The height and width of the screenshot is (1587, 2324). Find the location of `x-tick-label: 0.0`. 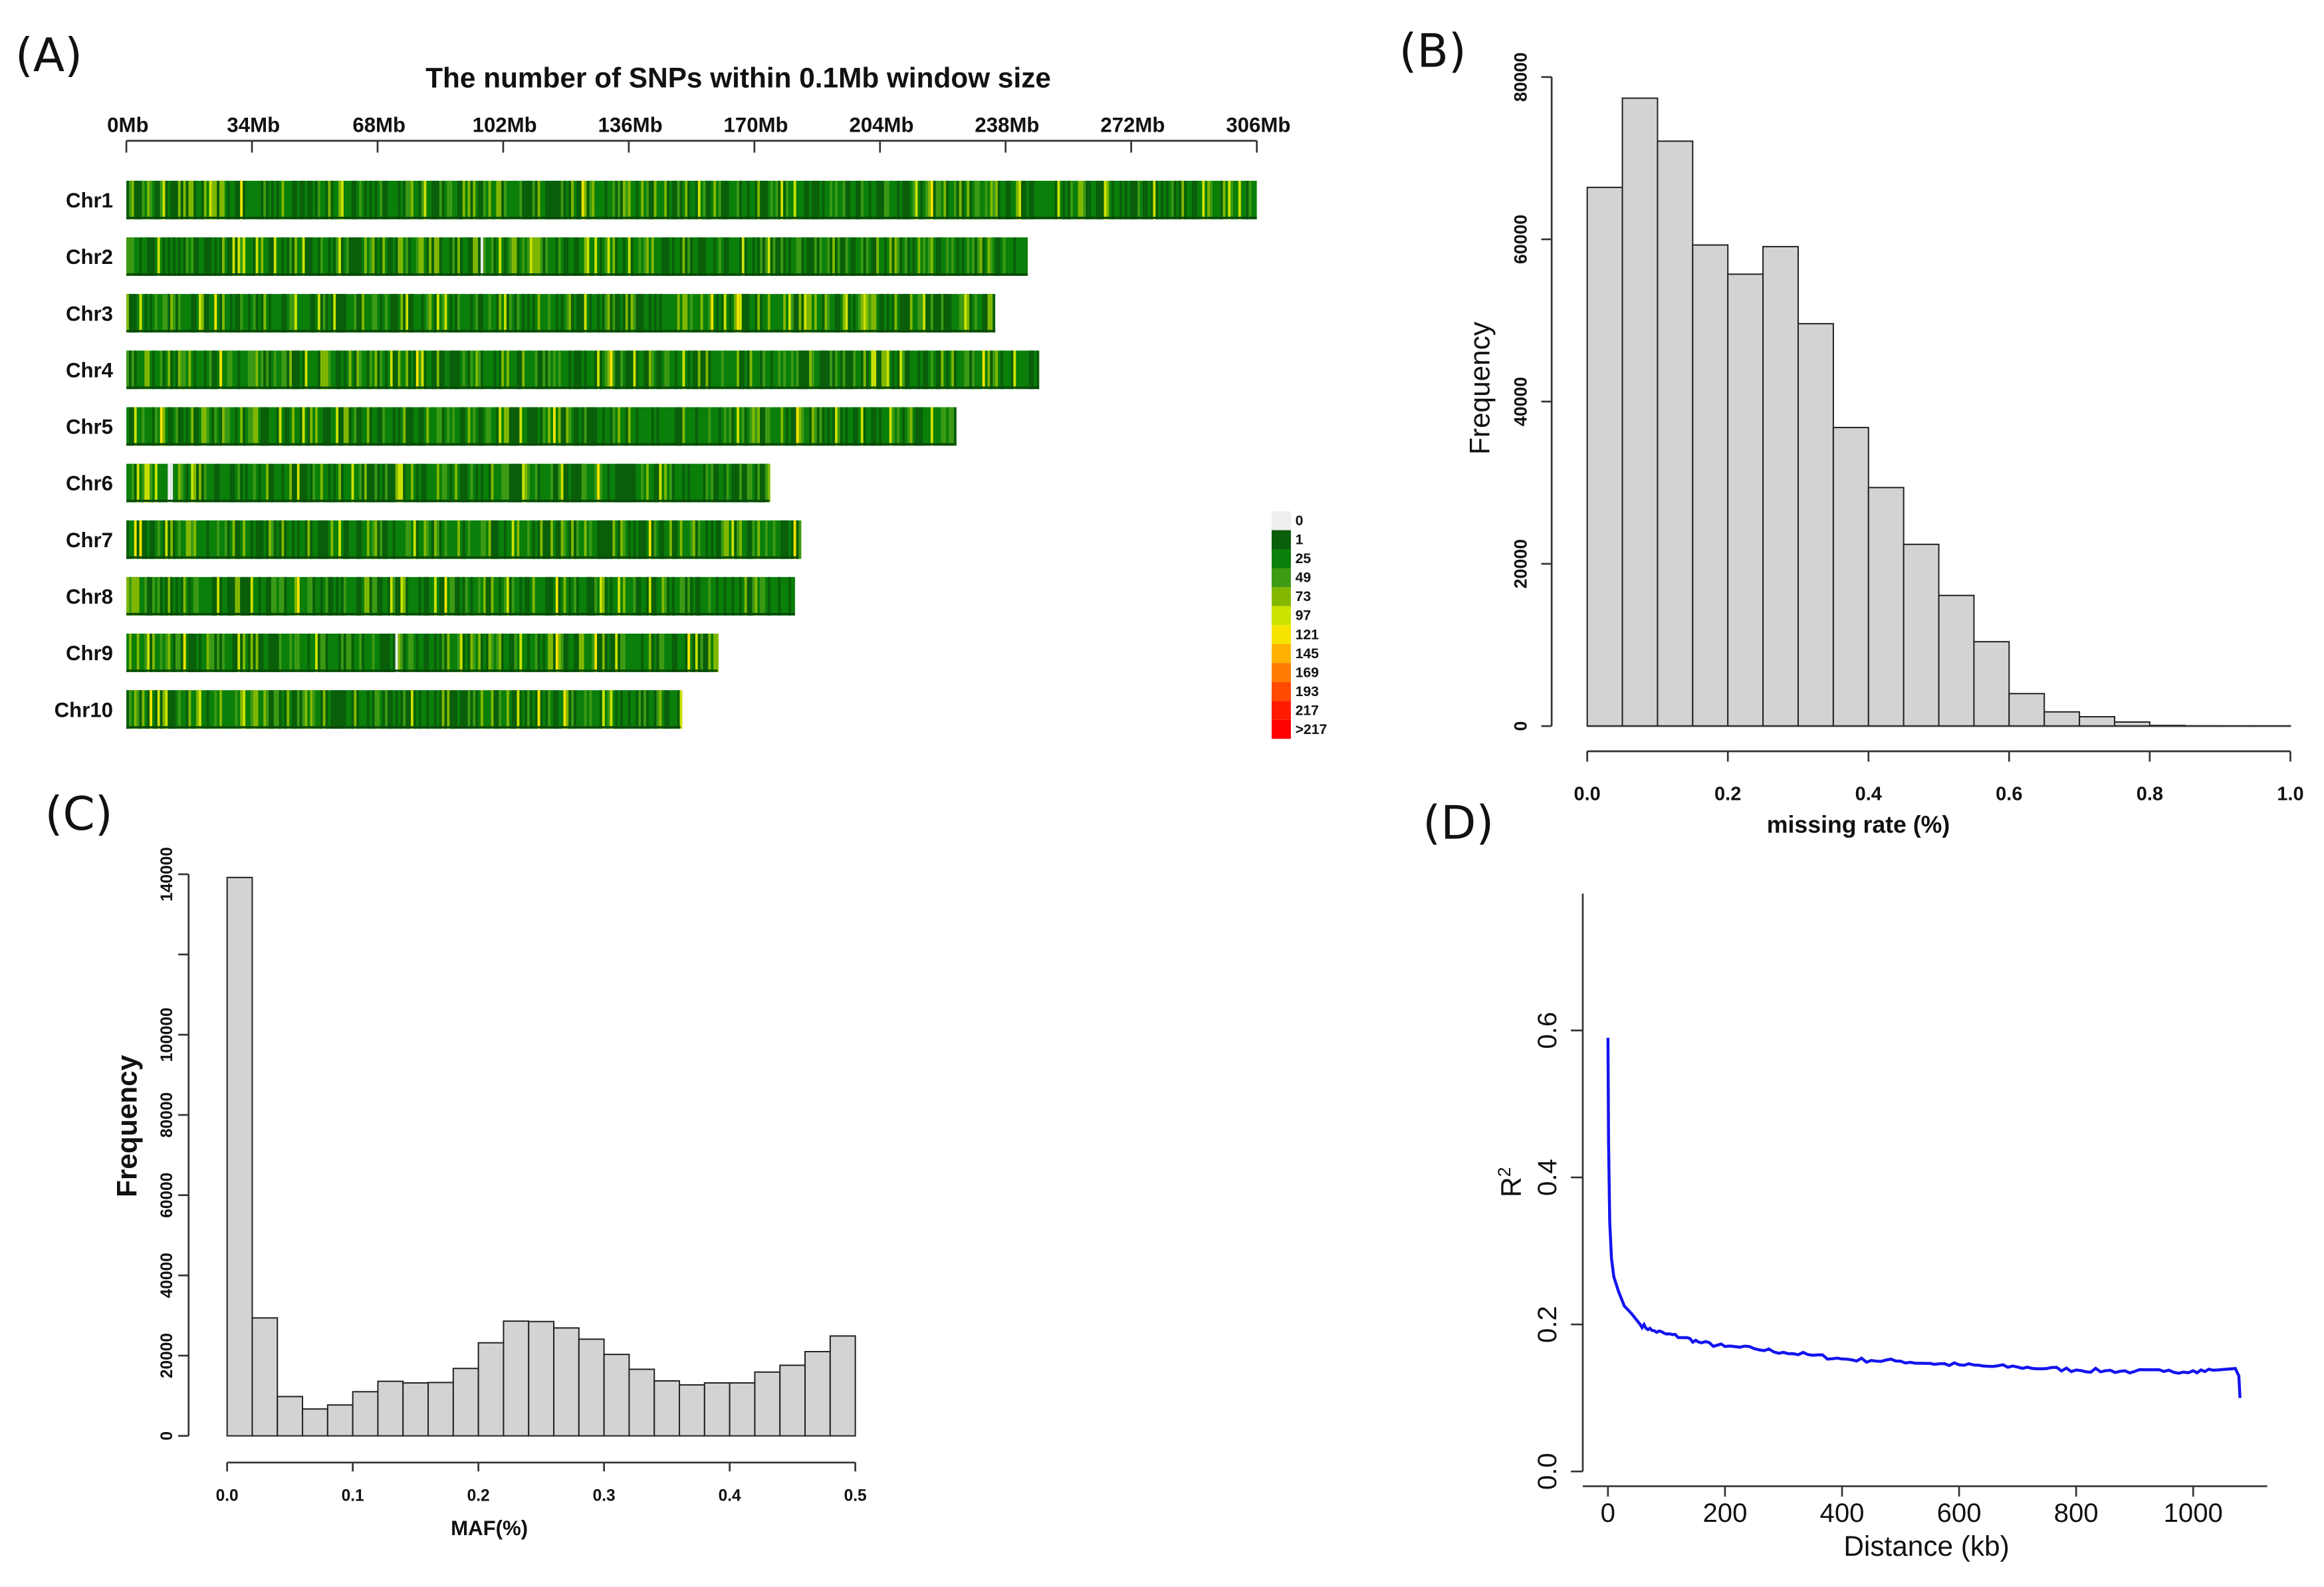

x-tick-label: 0.0 is located at coordinates (1587, 795).